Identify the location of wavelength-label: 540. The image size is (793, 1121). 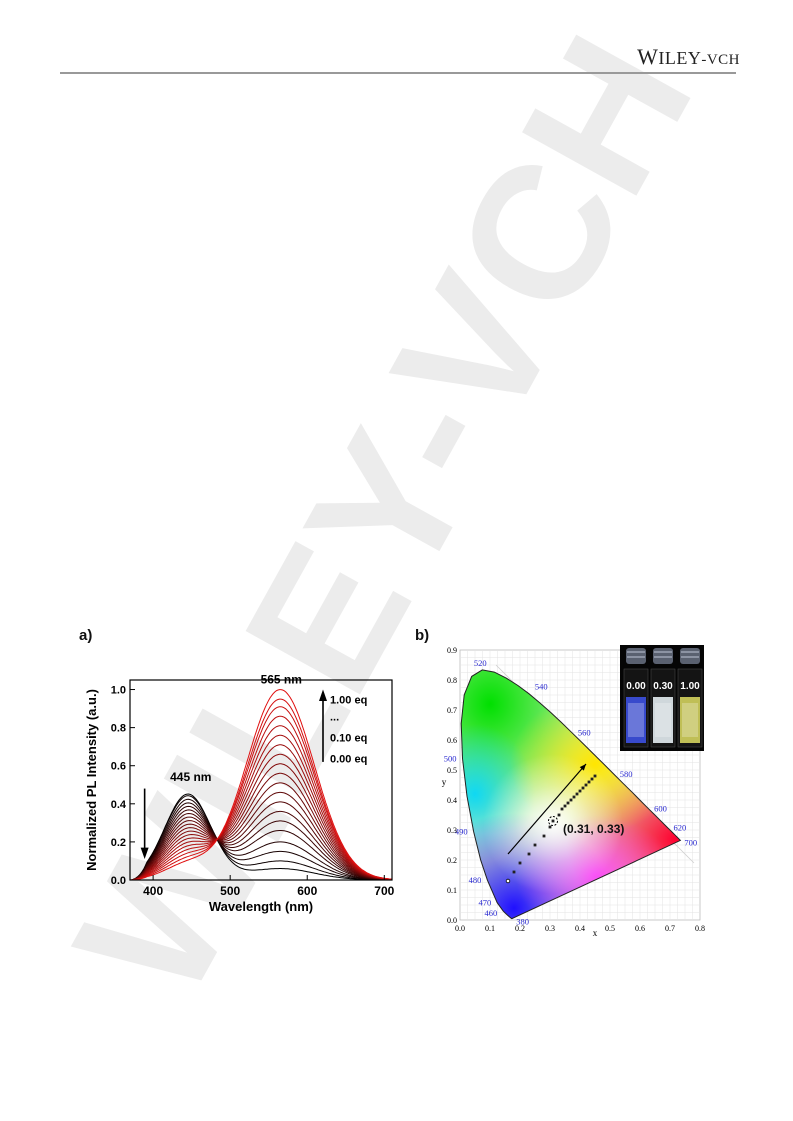
(541, 687).